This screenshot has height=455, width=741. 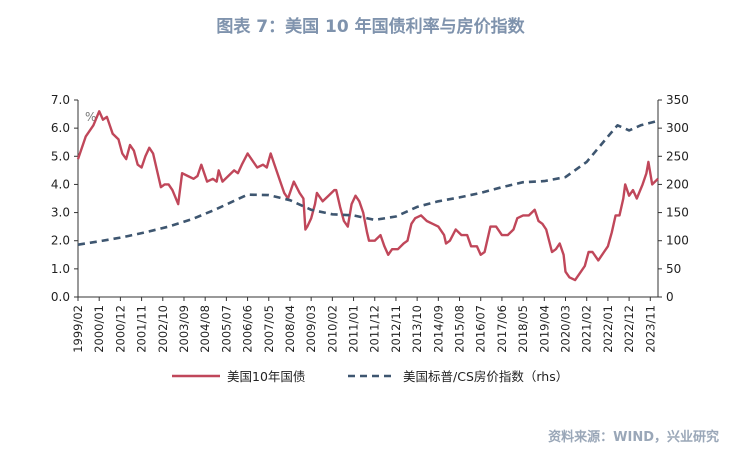 I want to click on source-note: 资料来源：WIND，兴业研究, so click(x=633, y=437).